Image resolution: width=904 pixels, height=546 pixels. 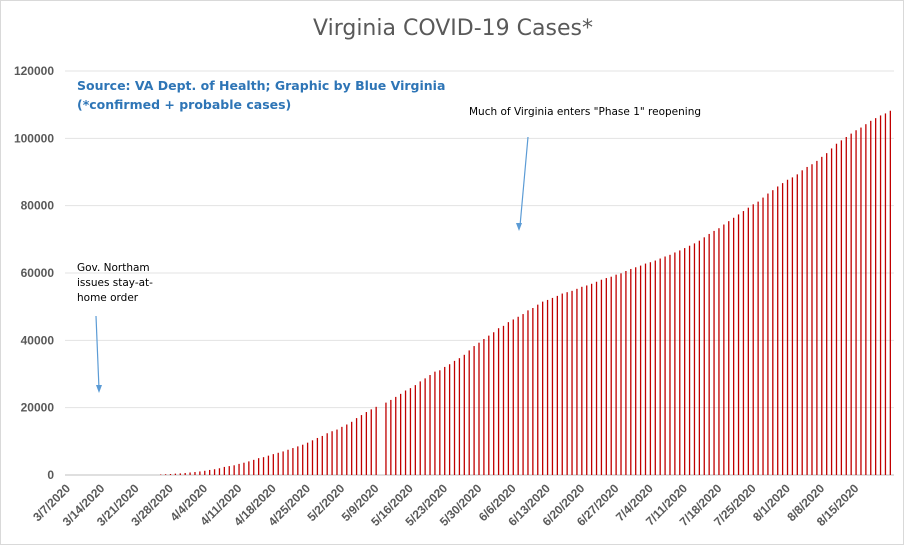 What do you see at coordinates (38, 408) in the screenshot?
I see `y-tick-label: 20000` at bounding box center [38, 408].